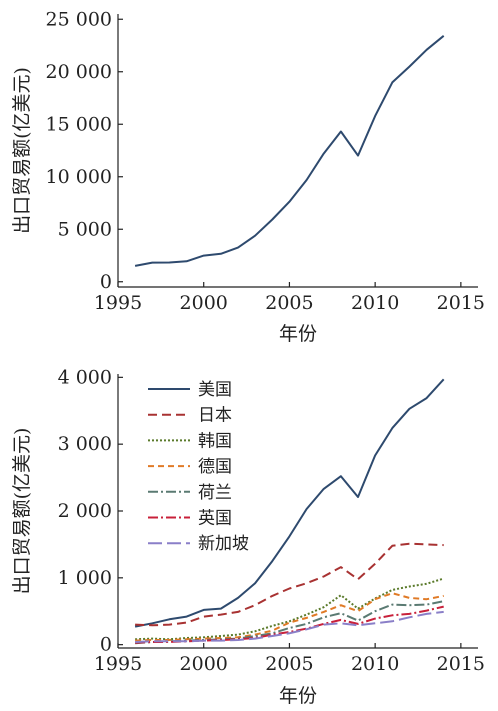  What do you see at coordinates (79, 72) in the screenshot?
I see `y-tick-label: 20 000` at bounding box center [79, 72].